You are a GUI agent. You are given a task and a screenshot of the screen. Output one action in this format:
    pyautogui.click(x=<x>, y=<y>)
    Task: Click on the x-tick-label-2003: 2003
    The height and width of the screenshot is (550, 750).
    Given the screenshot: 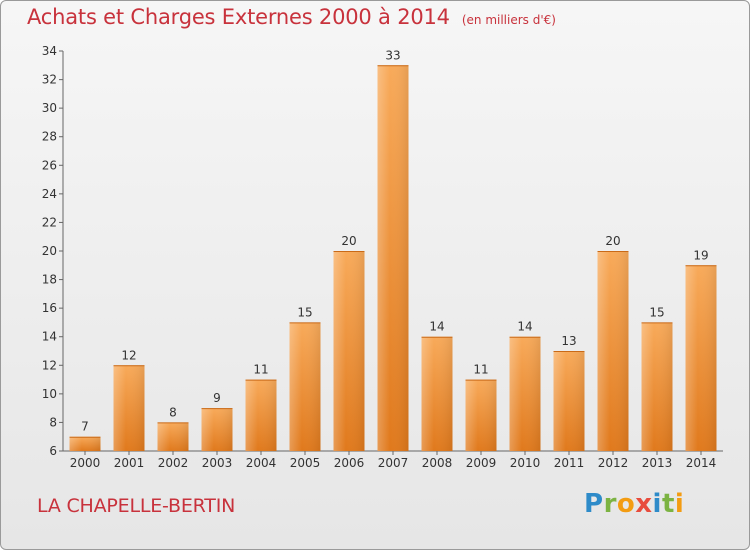 What is the action you would take?
    pyautogui.click(x=217, y=463)
    